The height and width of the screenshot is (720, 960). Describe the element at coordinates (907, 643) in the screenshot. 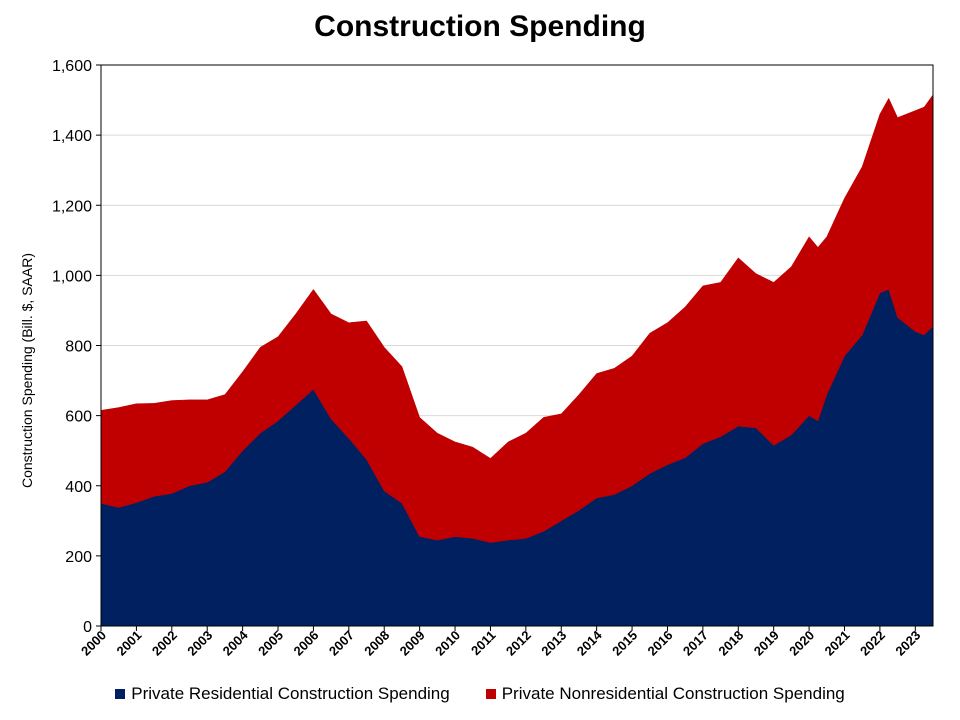

I see `x-tick-label: 2023` at that location.